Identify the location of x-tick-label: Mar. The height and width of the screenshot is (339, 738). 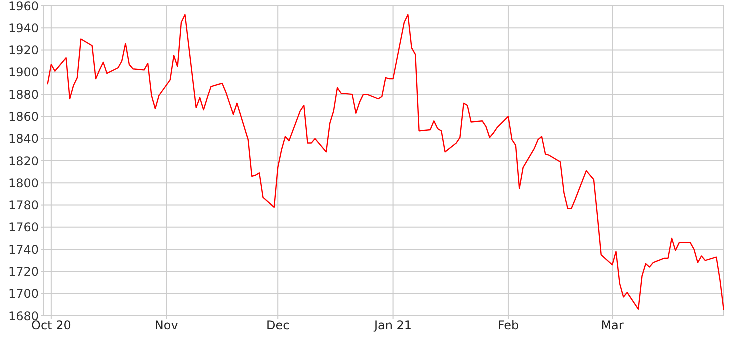
(612, 325).